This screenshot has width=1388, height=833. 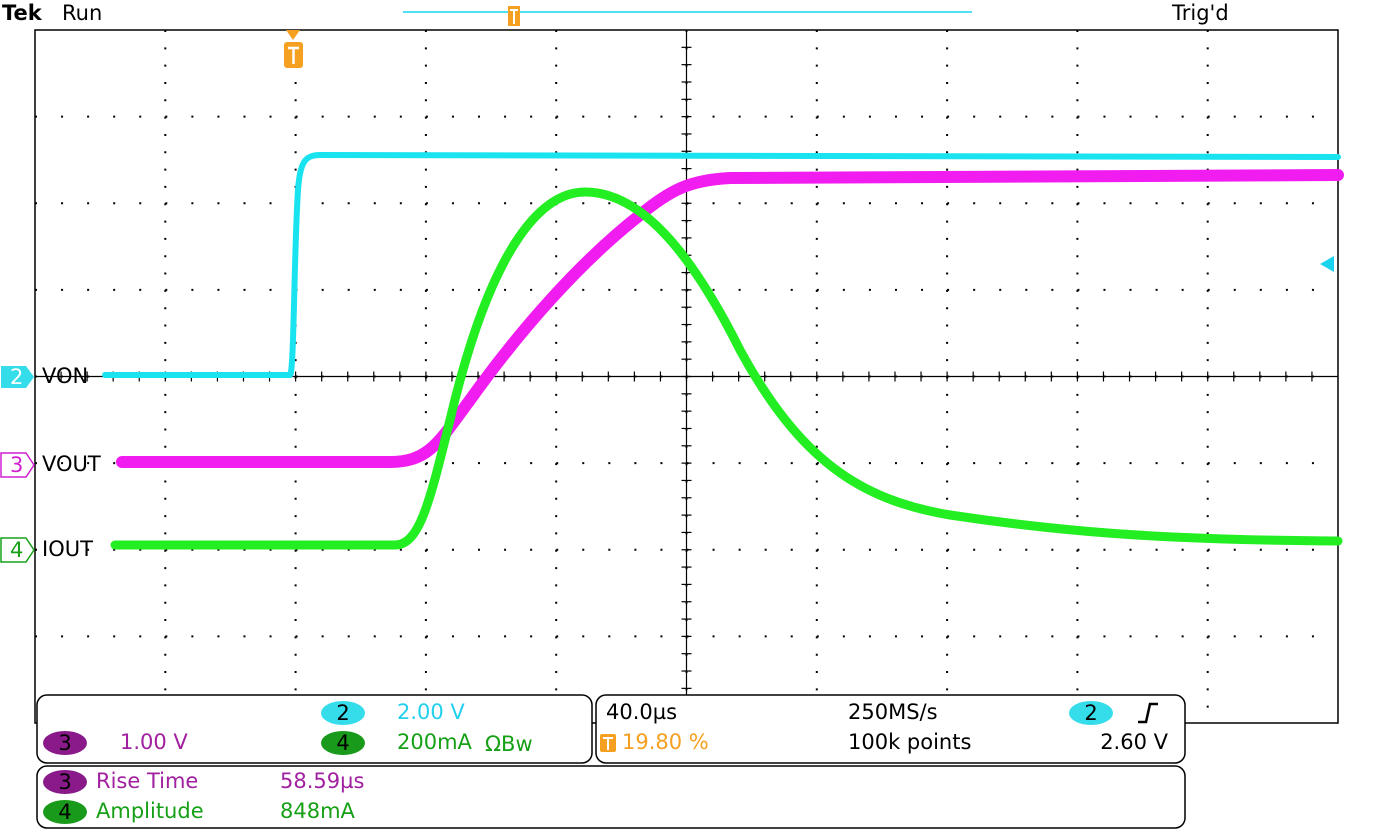 I want to click on ch4-marker: 4, so click(x=17, y=550).